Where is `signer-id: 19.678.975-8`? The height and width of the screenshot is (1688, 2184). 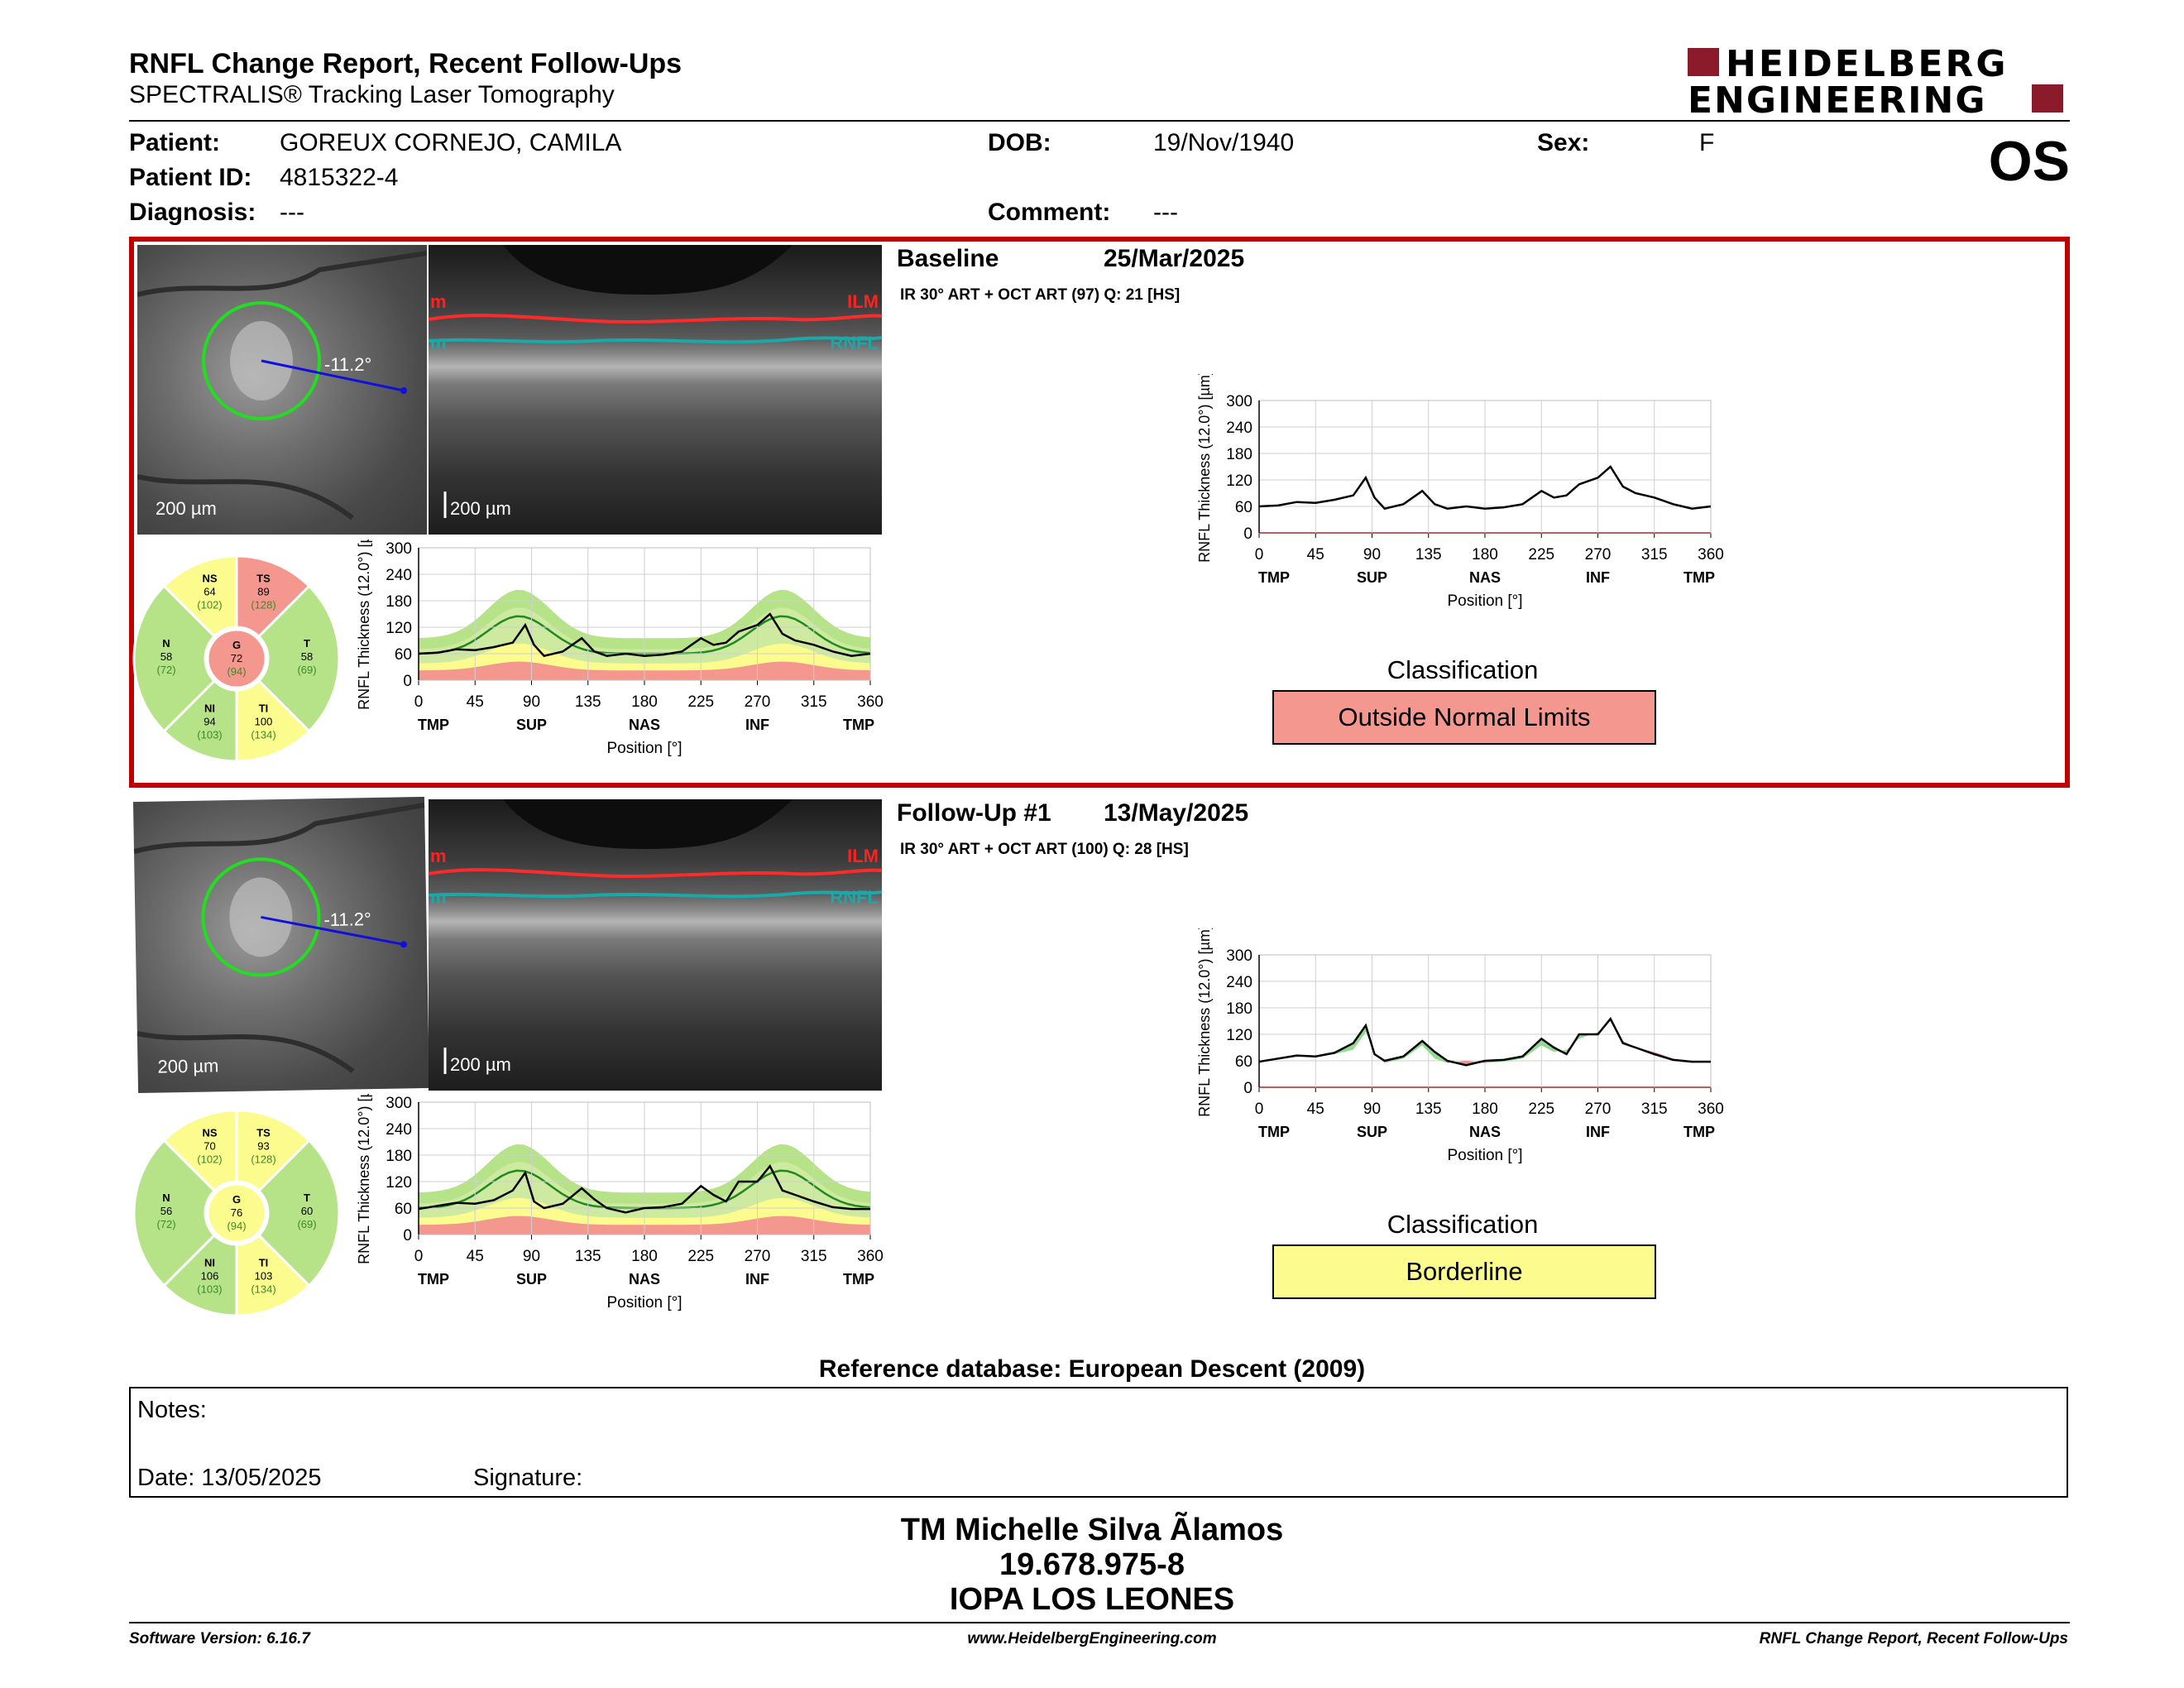 signer-id: 19.678.975-8 is located at coordinates (1092, 1564).